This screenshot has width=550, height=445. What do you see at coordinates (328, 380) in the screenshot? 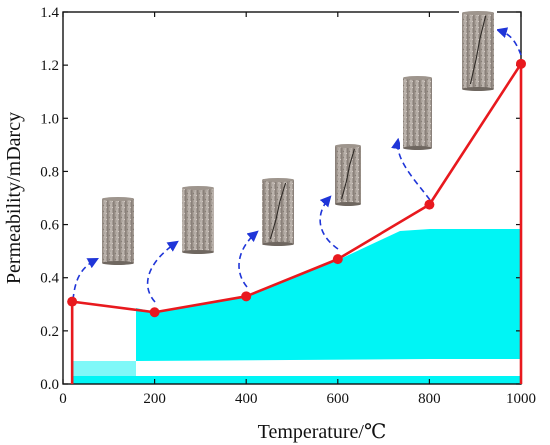
I see `band-bottom-strip` at bounding box center [328, 380].